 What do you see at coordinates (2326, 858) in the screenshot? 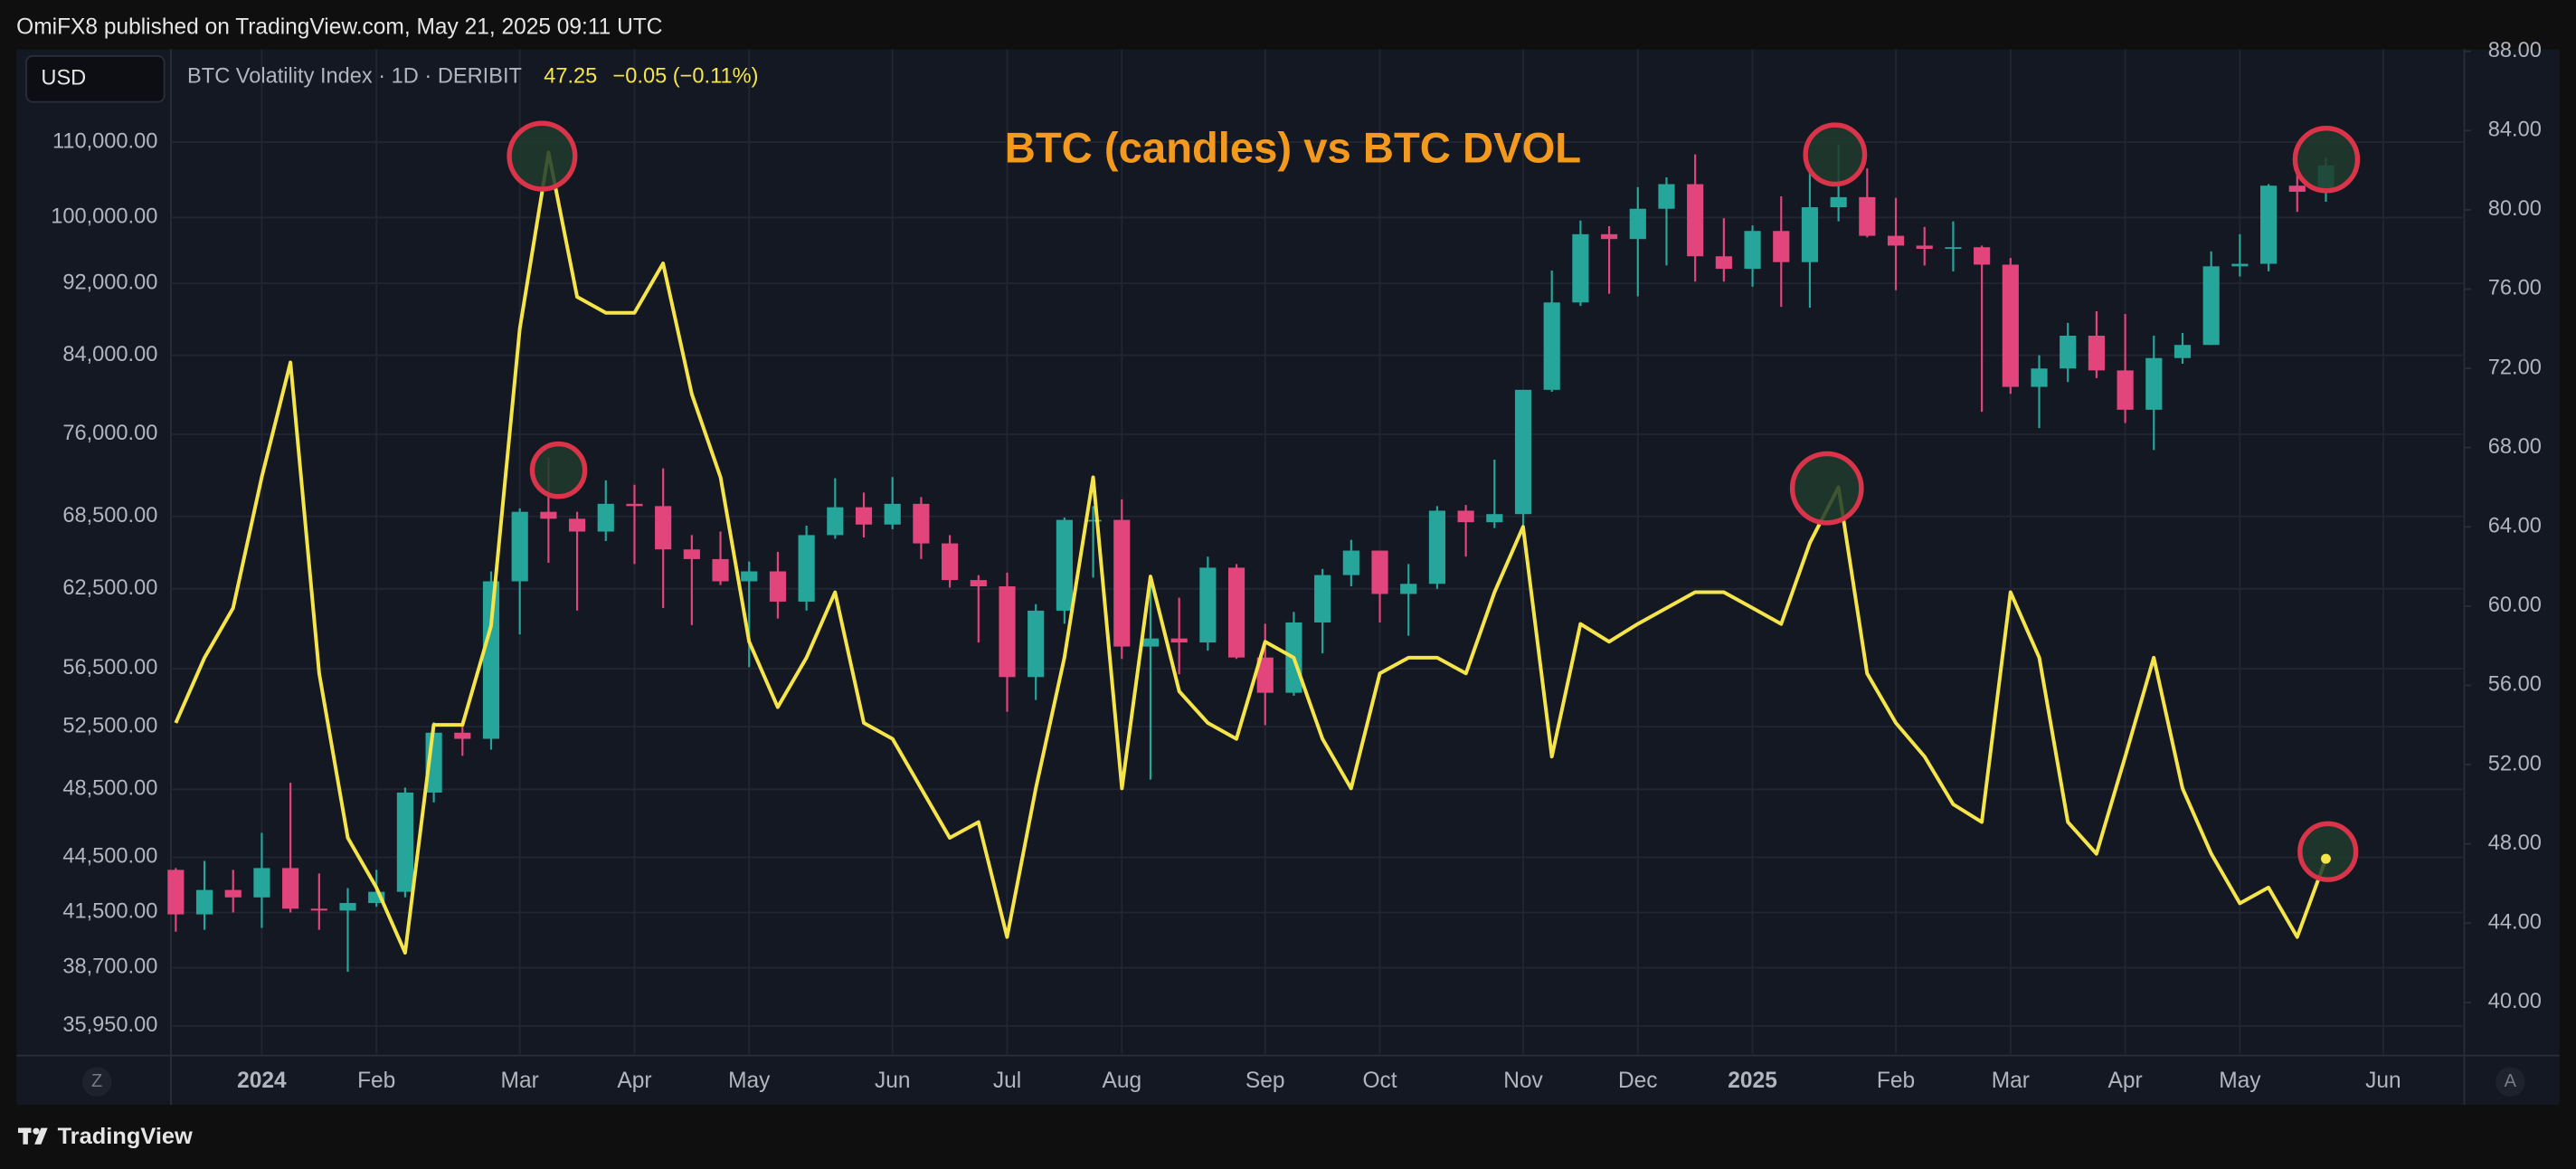
I see `last-point` at bounding box center [2326, 858].